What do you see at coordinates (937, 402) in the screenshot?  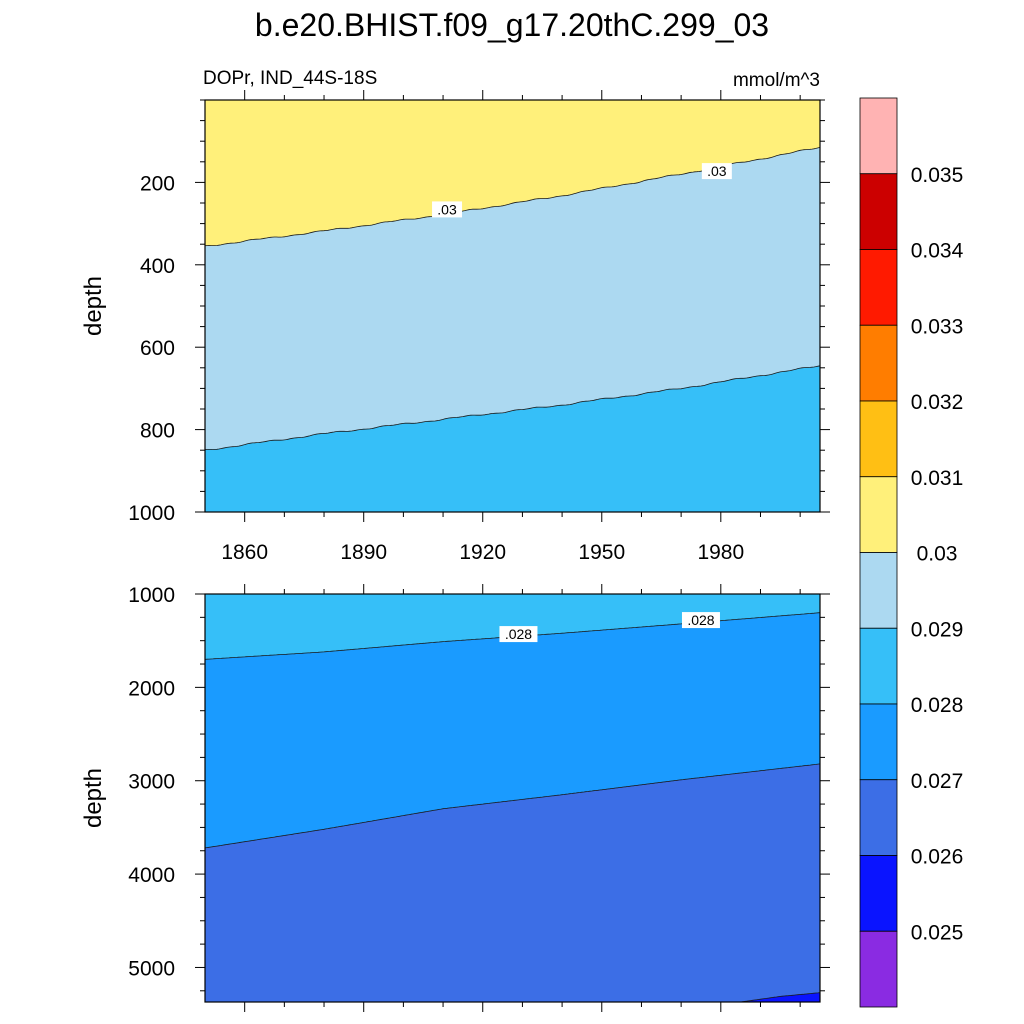 I see `colorbar-label-8: 0.032` at bounding box center [937, 402].